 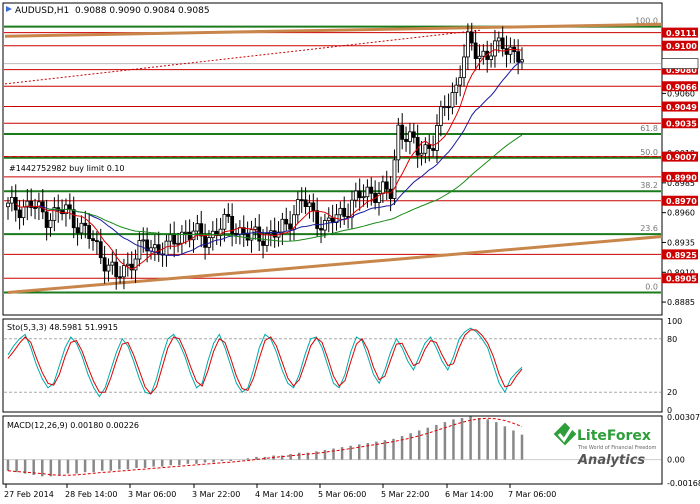 I want to click on stoch-axis-tick-label: 80, so click(x=672, y=339).